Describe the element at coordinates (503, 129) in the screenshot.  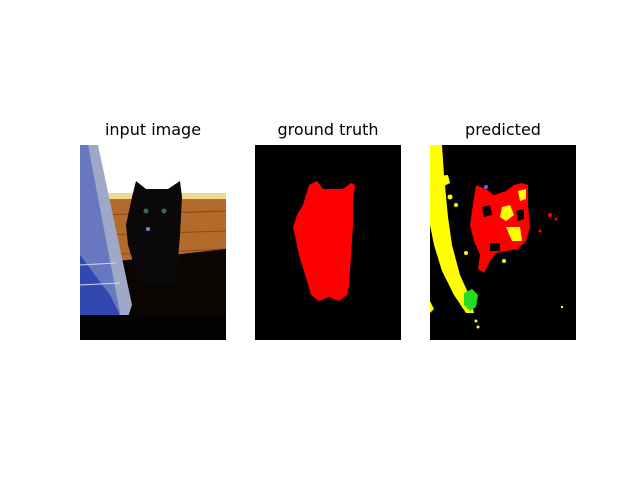
I see `predicted-title: predicted` at that location.